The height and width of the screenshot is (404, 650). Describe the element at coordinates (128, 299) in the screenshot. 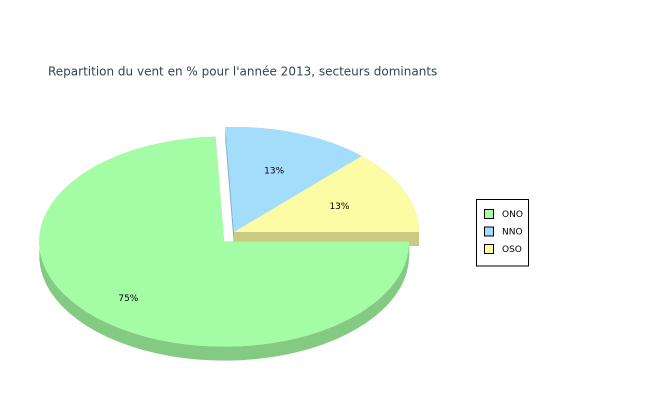

I see `value-label: 75%` at that location.